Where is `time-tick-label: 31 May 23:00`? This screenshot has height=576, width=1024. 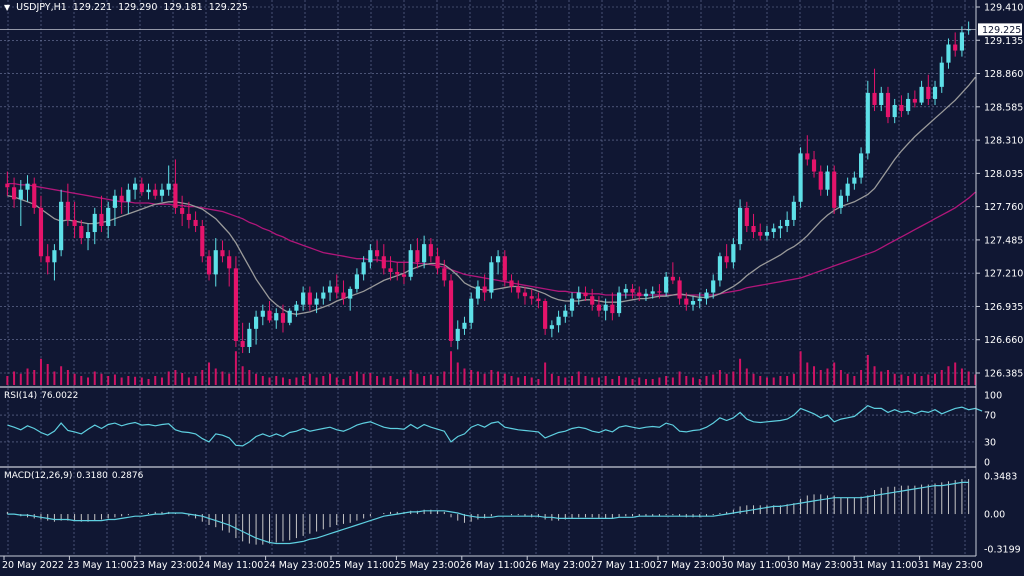
time-tick-label: 31 May 23:00 is located at coordinates (950, 565).